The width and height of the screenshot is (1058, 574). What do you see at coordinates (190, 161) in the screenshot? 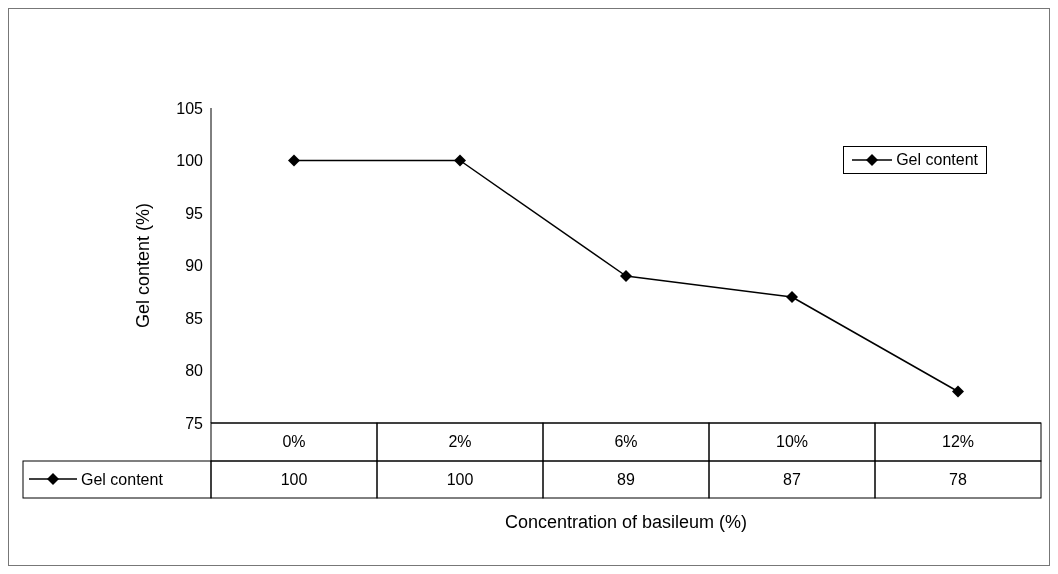
I see `y-tick-label: 100` at bounding box center [190, 161].